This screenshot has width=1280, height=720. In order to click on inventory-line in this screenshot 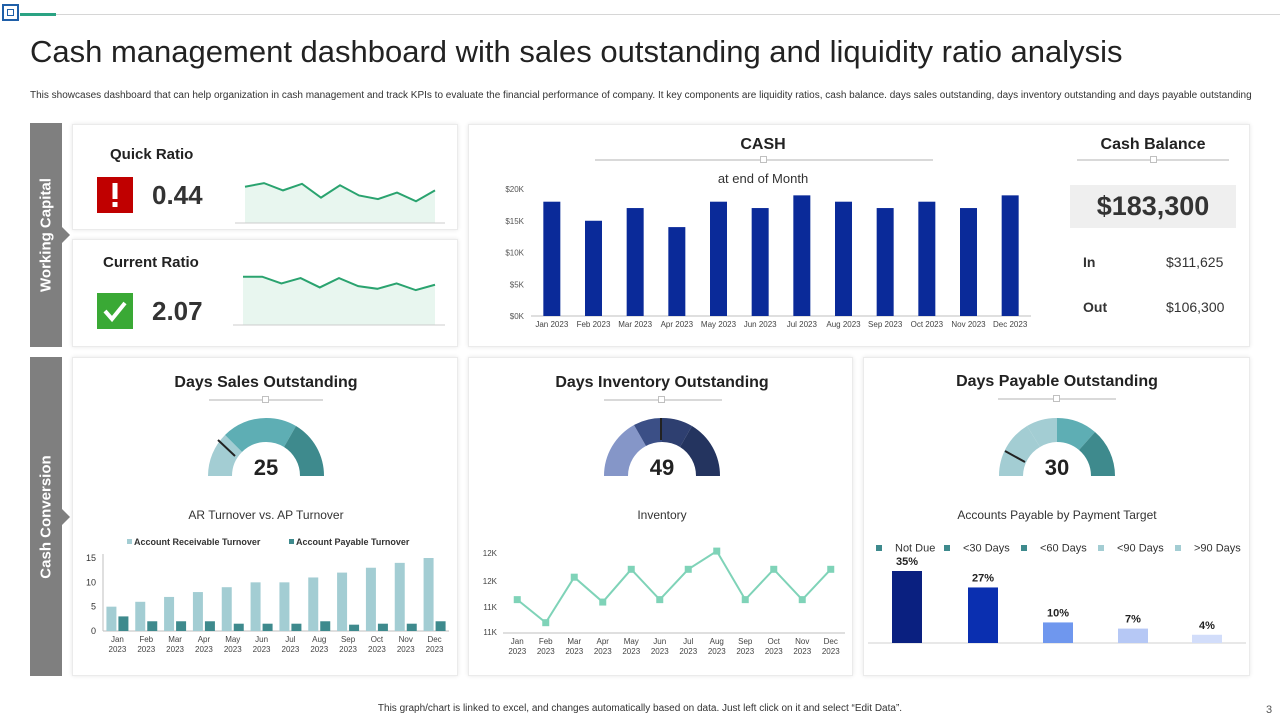, I will do `click(674, 587)`.